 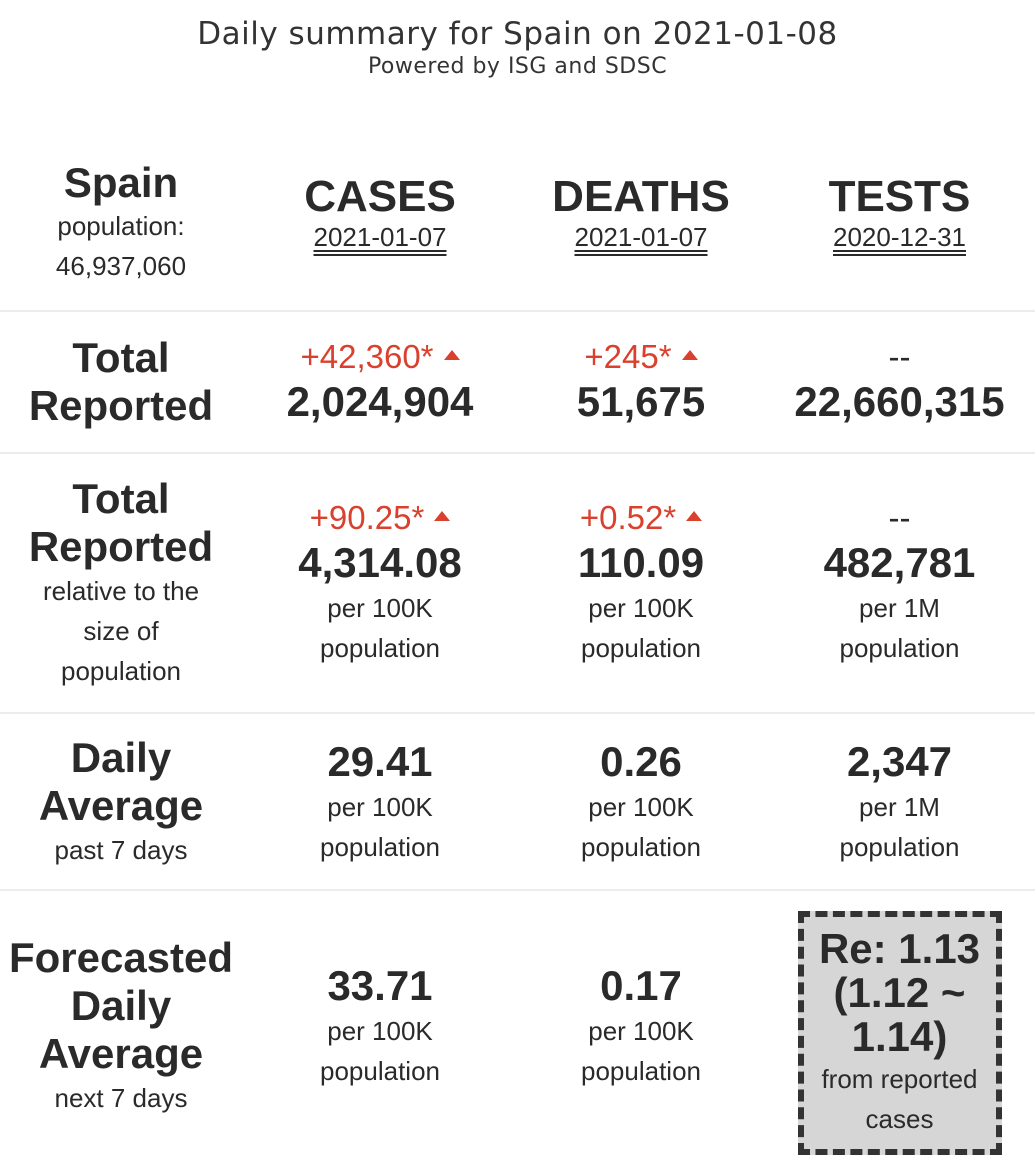 What do you see at coordinates (380, 799) in the screenshot?
I see `cases-daily-cell: 29.41 per 100K population` at bounding box center [380, 799].